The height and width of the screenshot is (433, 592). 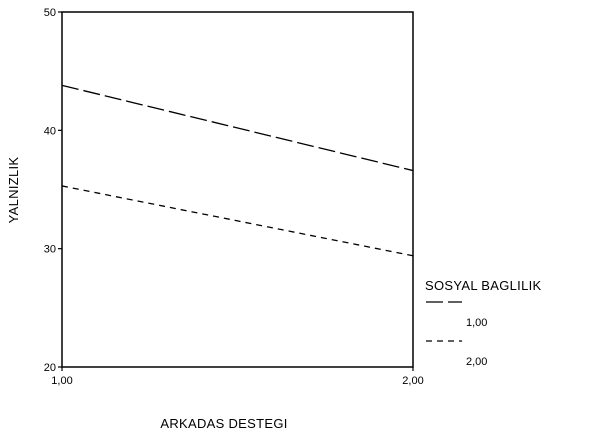 What do you see at coordinates (237, 377) in the screenshot?
I see `x-axis-ticks: 1,00 2,00` at bounding box center [237, 377].